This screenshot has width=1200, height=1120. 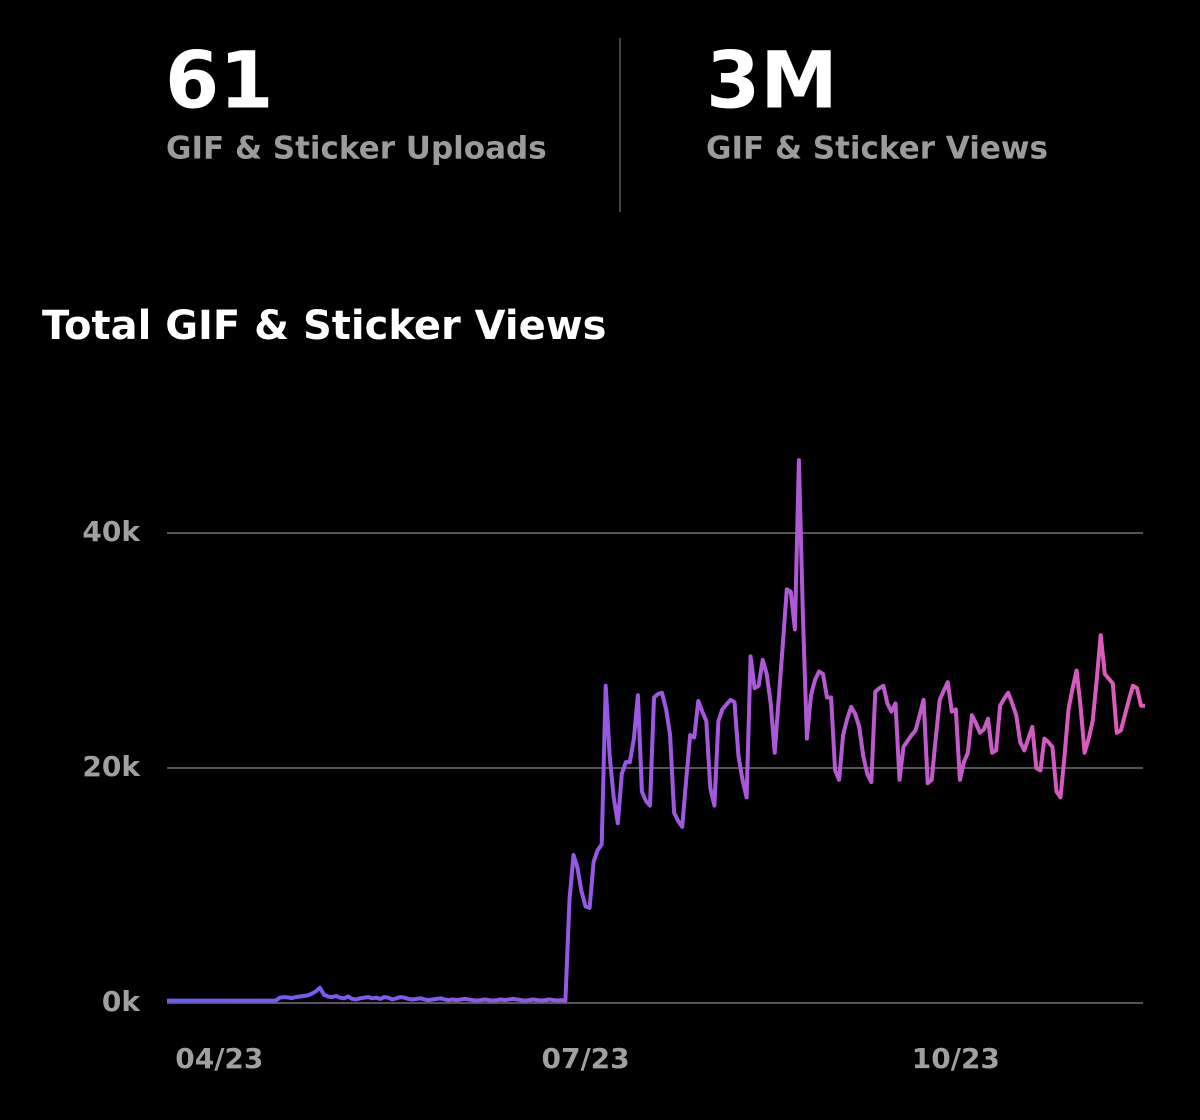 What do you see at coordinates (356, 149) in the screenshot?
I see `stat-label: GIF & Sticker Uploads` at bounding box center [356, 149].